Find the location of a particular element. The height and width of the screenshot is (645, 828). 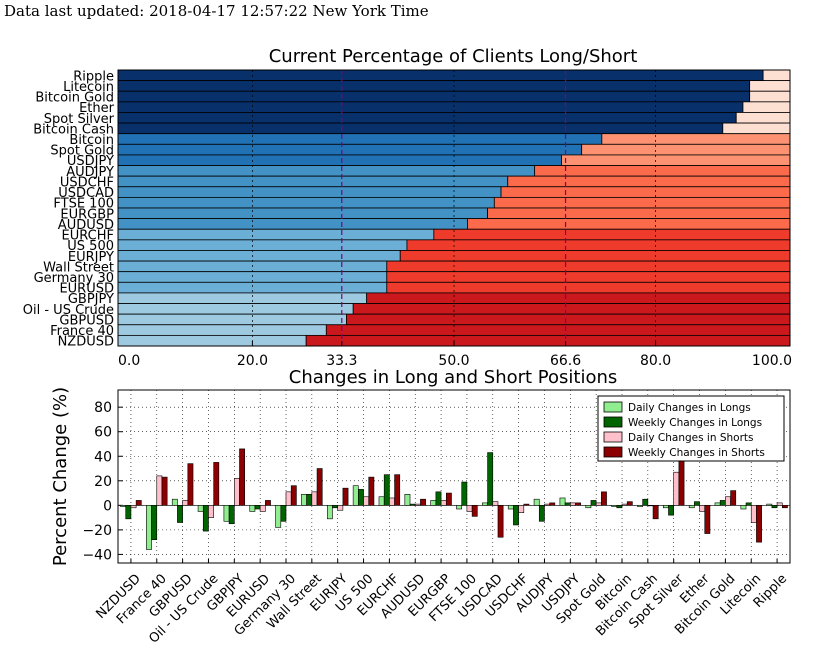

category-label: NZDUSD is located at coordinates (86, 342).